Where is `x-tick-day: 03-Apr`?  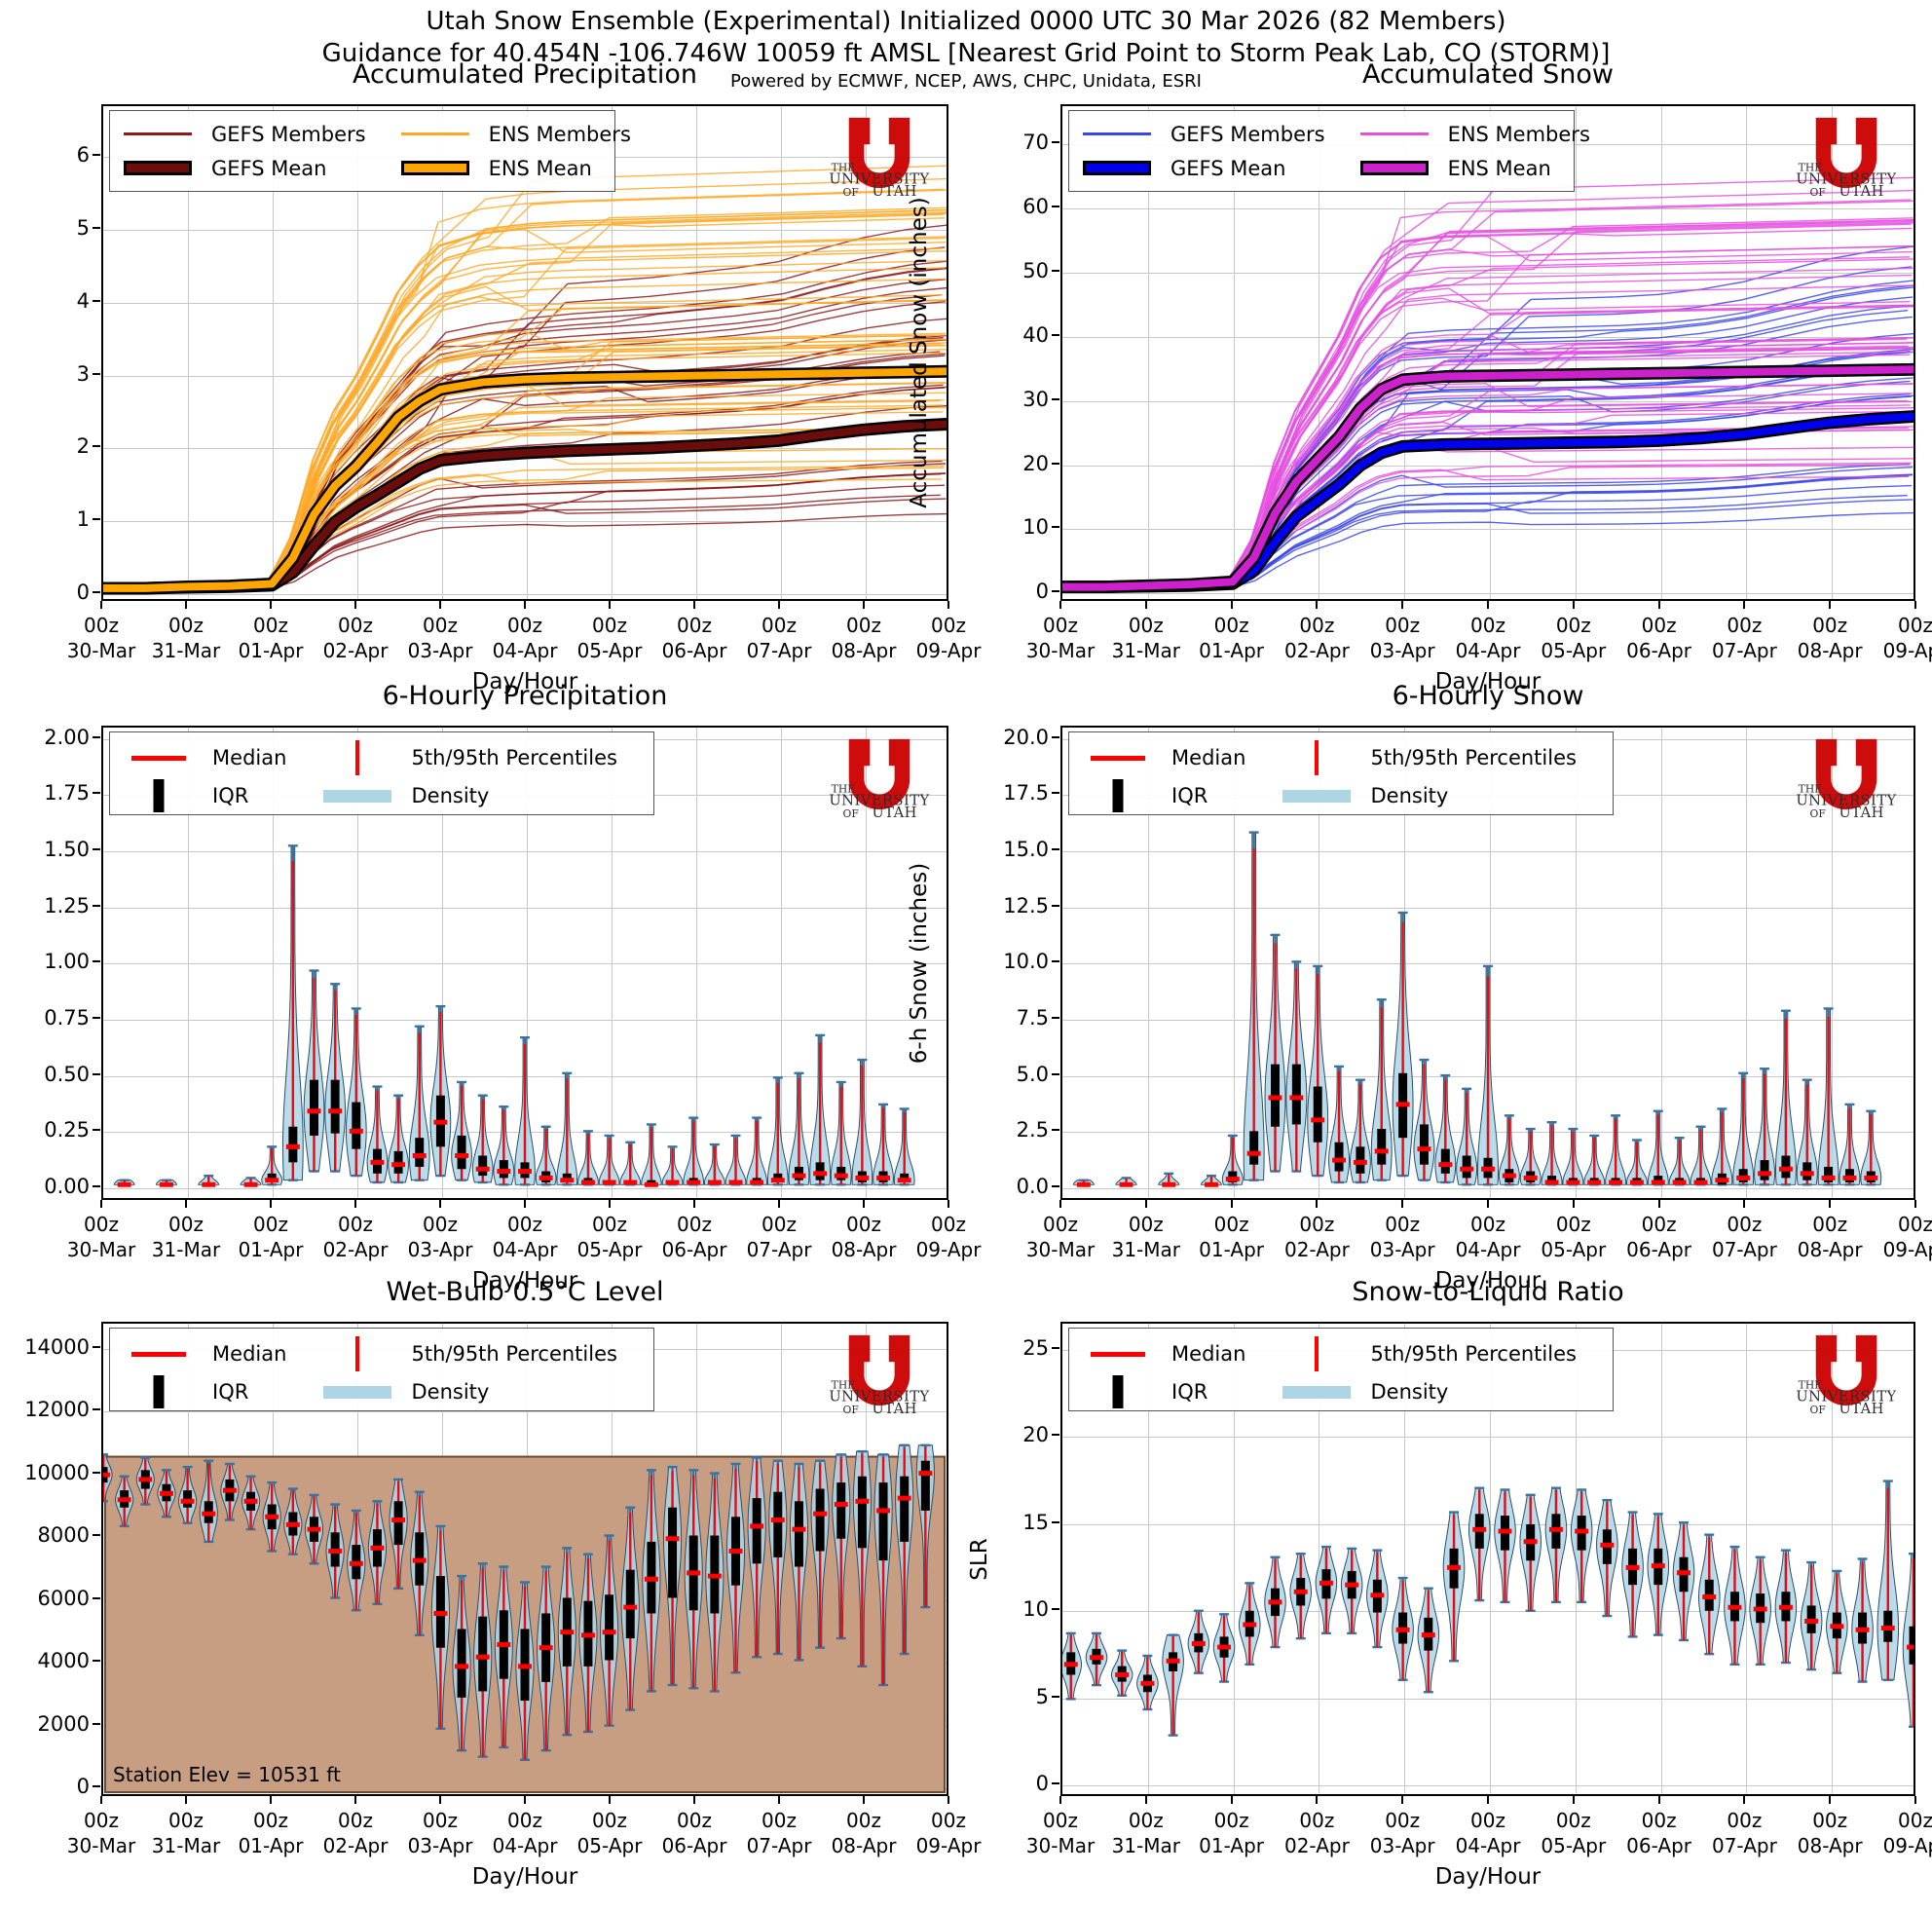
x-tick-day: 03-Apr is located at coordinates (1402, 1846).